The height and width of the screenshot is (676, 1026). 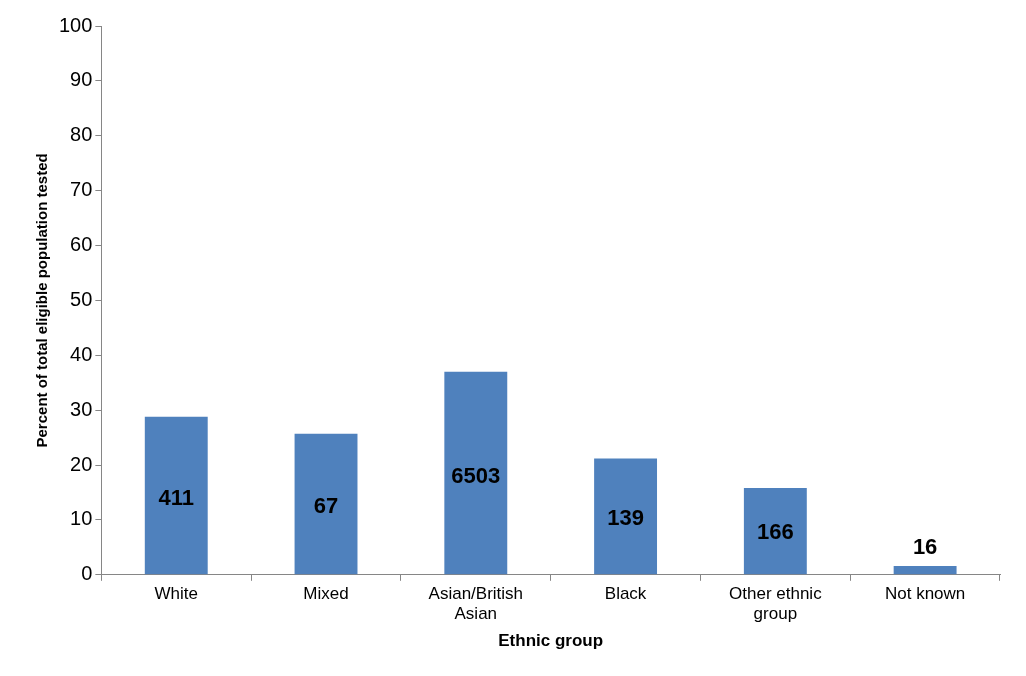 What do you see at coordinates (81, 79) in the screenshot?
I see `y-tick-label: 90` at bounding box center [81, 79].